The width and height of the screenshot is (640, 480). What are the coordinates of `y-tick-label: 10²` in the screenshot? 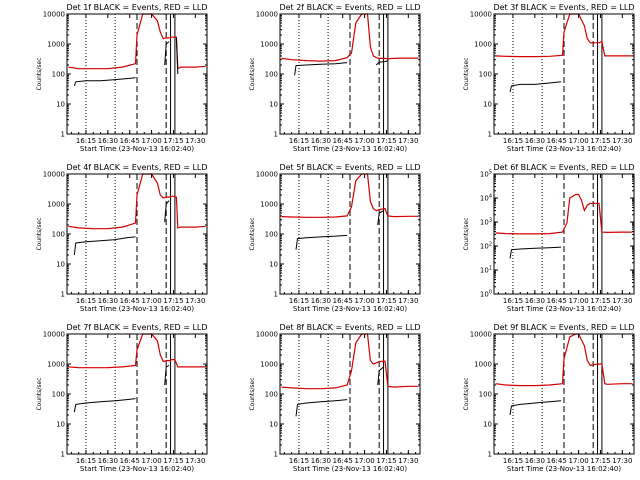 It's located at (486, 246).